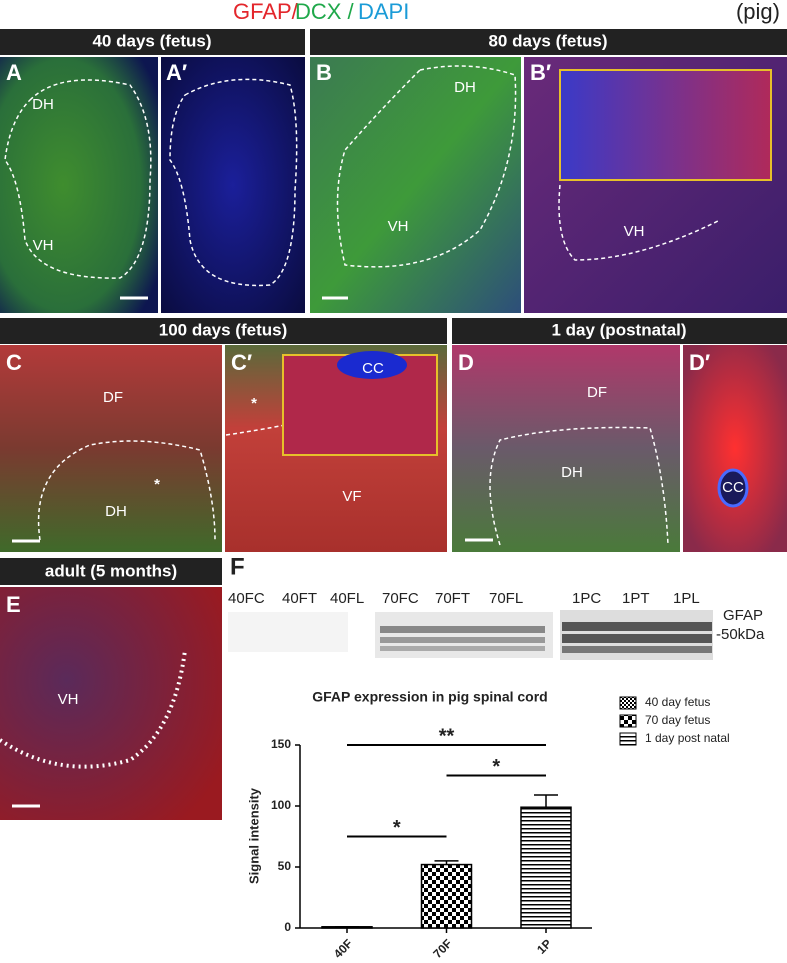 This screenshot has width=787, height=963. What do you see at coordinates (466, 362) in the screenshot?
I see `panel-letter: D` at bounding box center [466, 362].